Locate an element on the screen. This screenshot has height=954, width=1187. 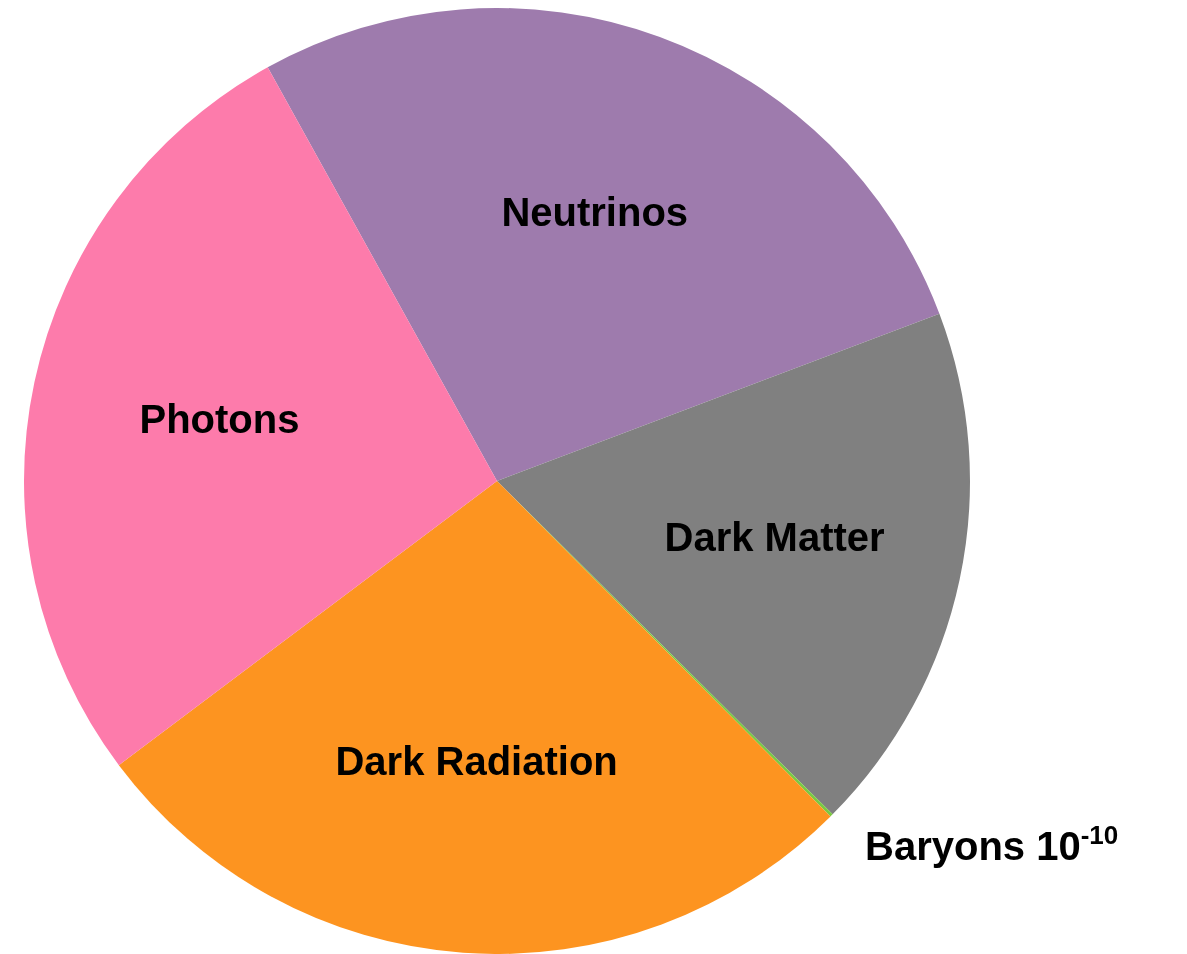
slice-label: Dark Radiation is located at coordinates (476, 761).